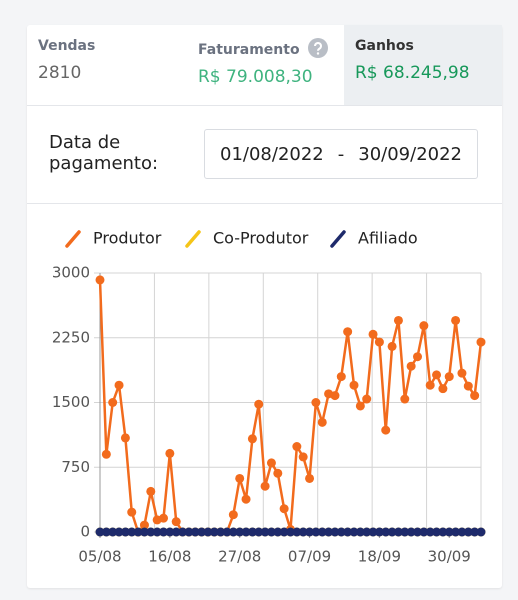  What do you see at coordinates (449, 557) in the screenshot?
I see `x-tick-label: 30/09` at bounding box center [449, 557].